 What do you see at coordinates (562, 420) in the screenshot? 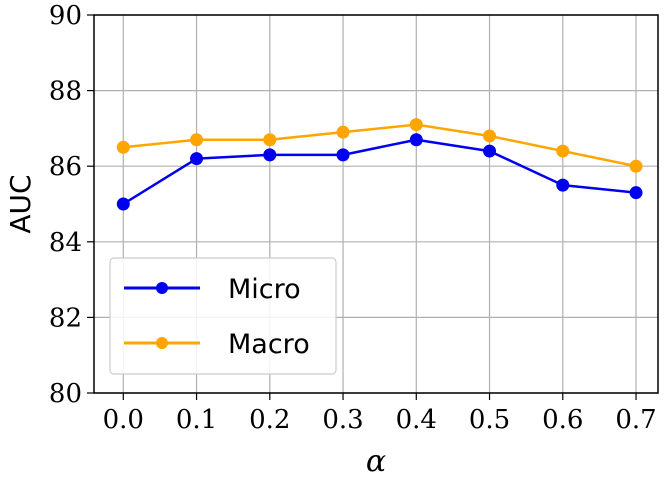
I see `x-tick-label: 0.6` at bounding box center [562, 420].